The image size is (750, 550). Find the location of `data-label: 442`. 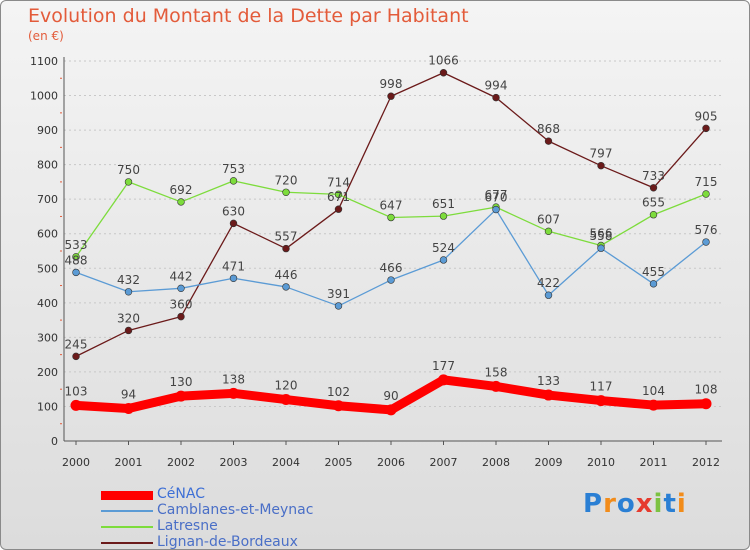

data-label: 442 is located at coordinates (181, 276).